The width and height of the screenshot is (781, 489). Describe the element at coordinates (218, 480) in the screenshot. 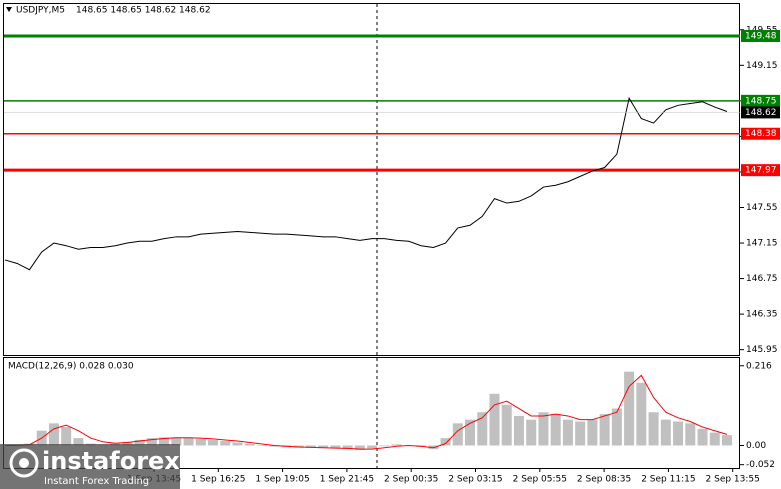

I see `x-tick-label: 1 Sep 16:25` at that location.